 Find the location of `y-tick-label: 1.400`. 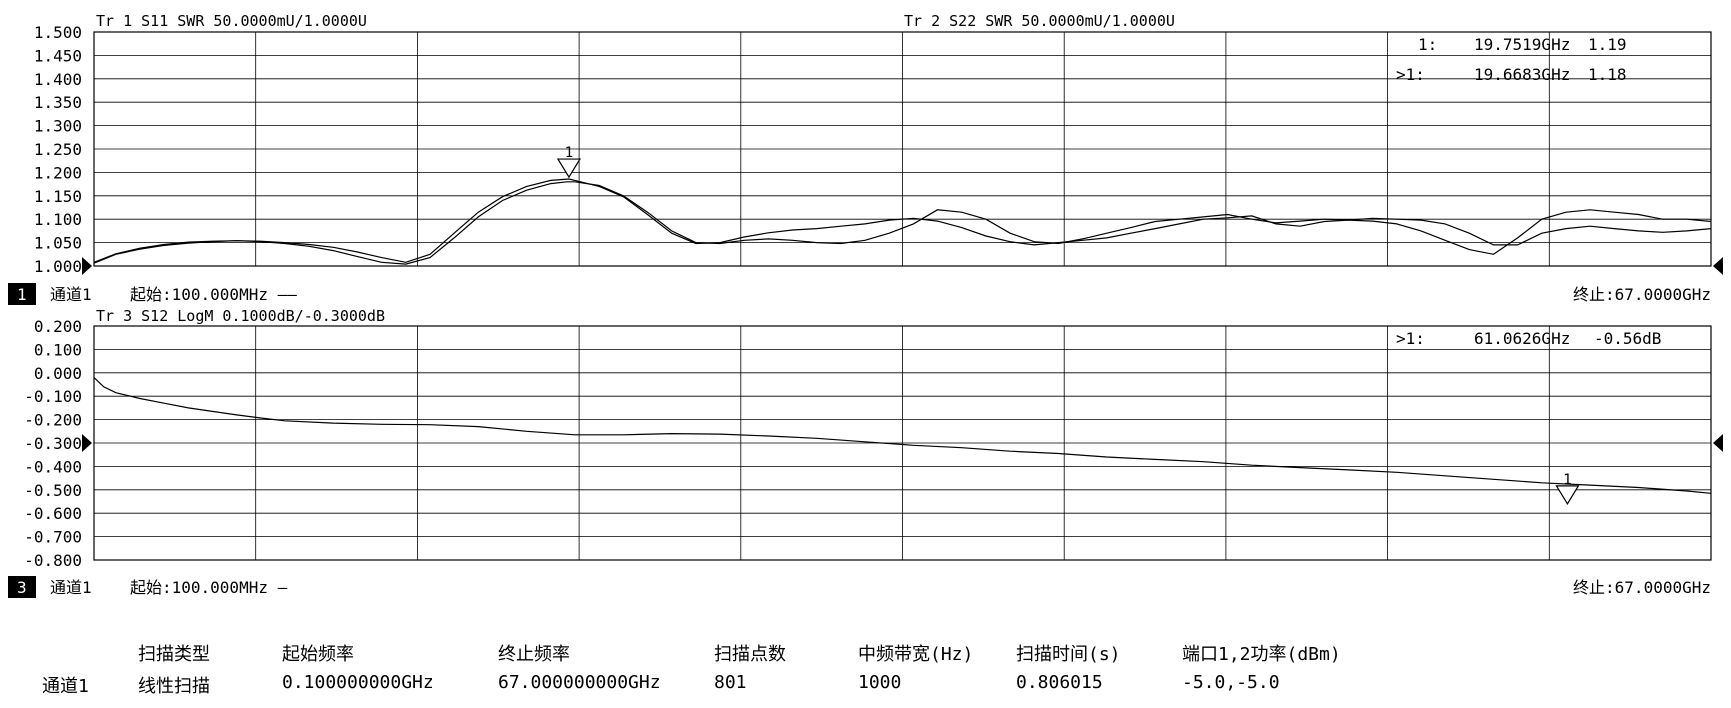

y-tick-label: 1.400 is located at coordinates (58, 79).